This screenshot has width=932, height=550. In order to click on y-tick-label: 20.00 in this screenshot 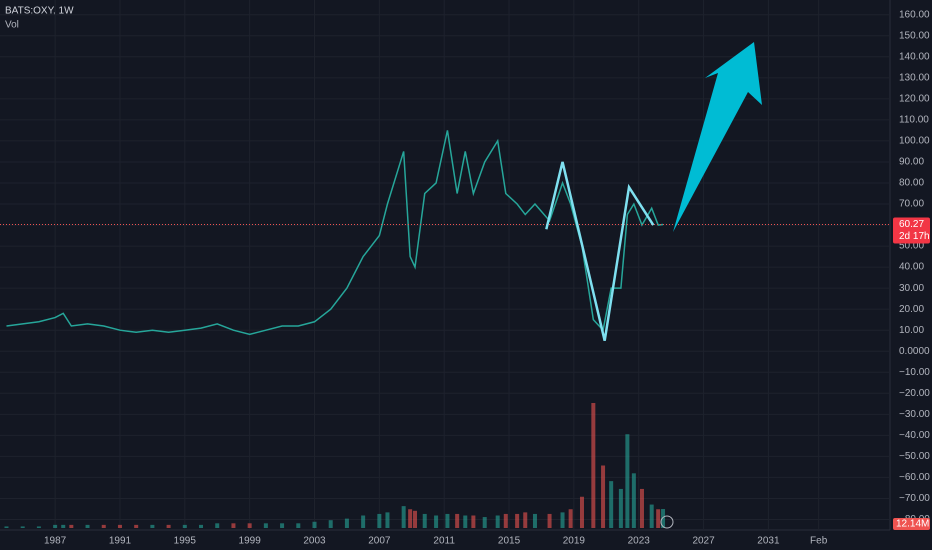, I will do `click(911, 309)`.